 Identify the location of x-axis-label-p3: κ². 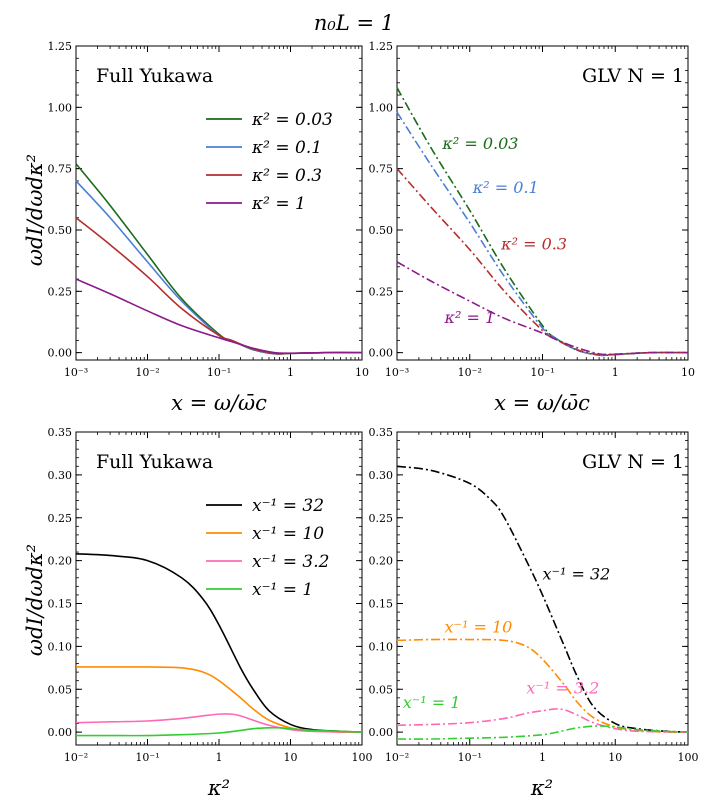
(218, 788).